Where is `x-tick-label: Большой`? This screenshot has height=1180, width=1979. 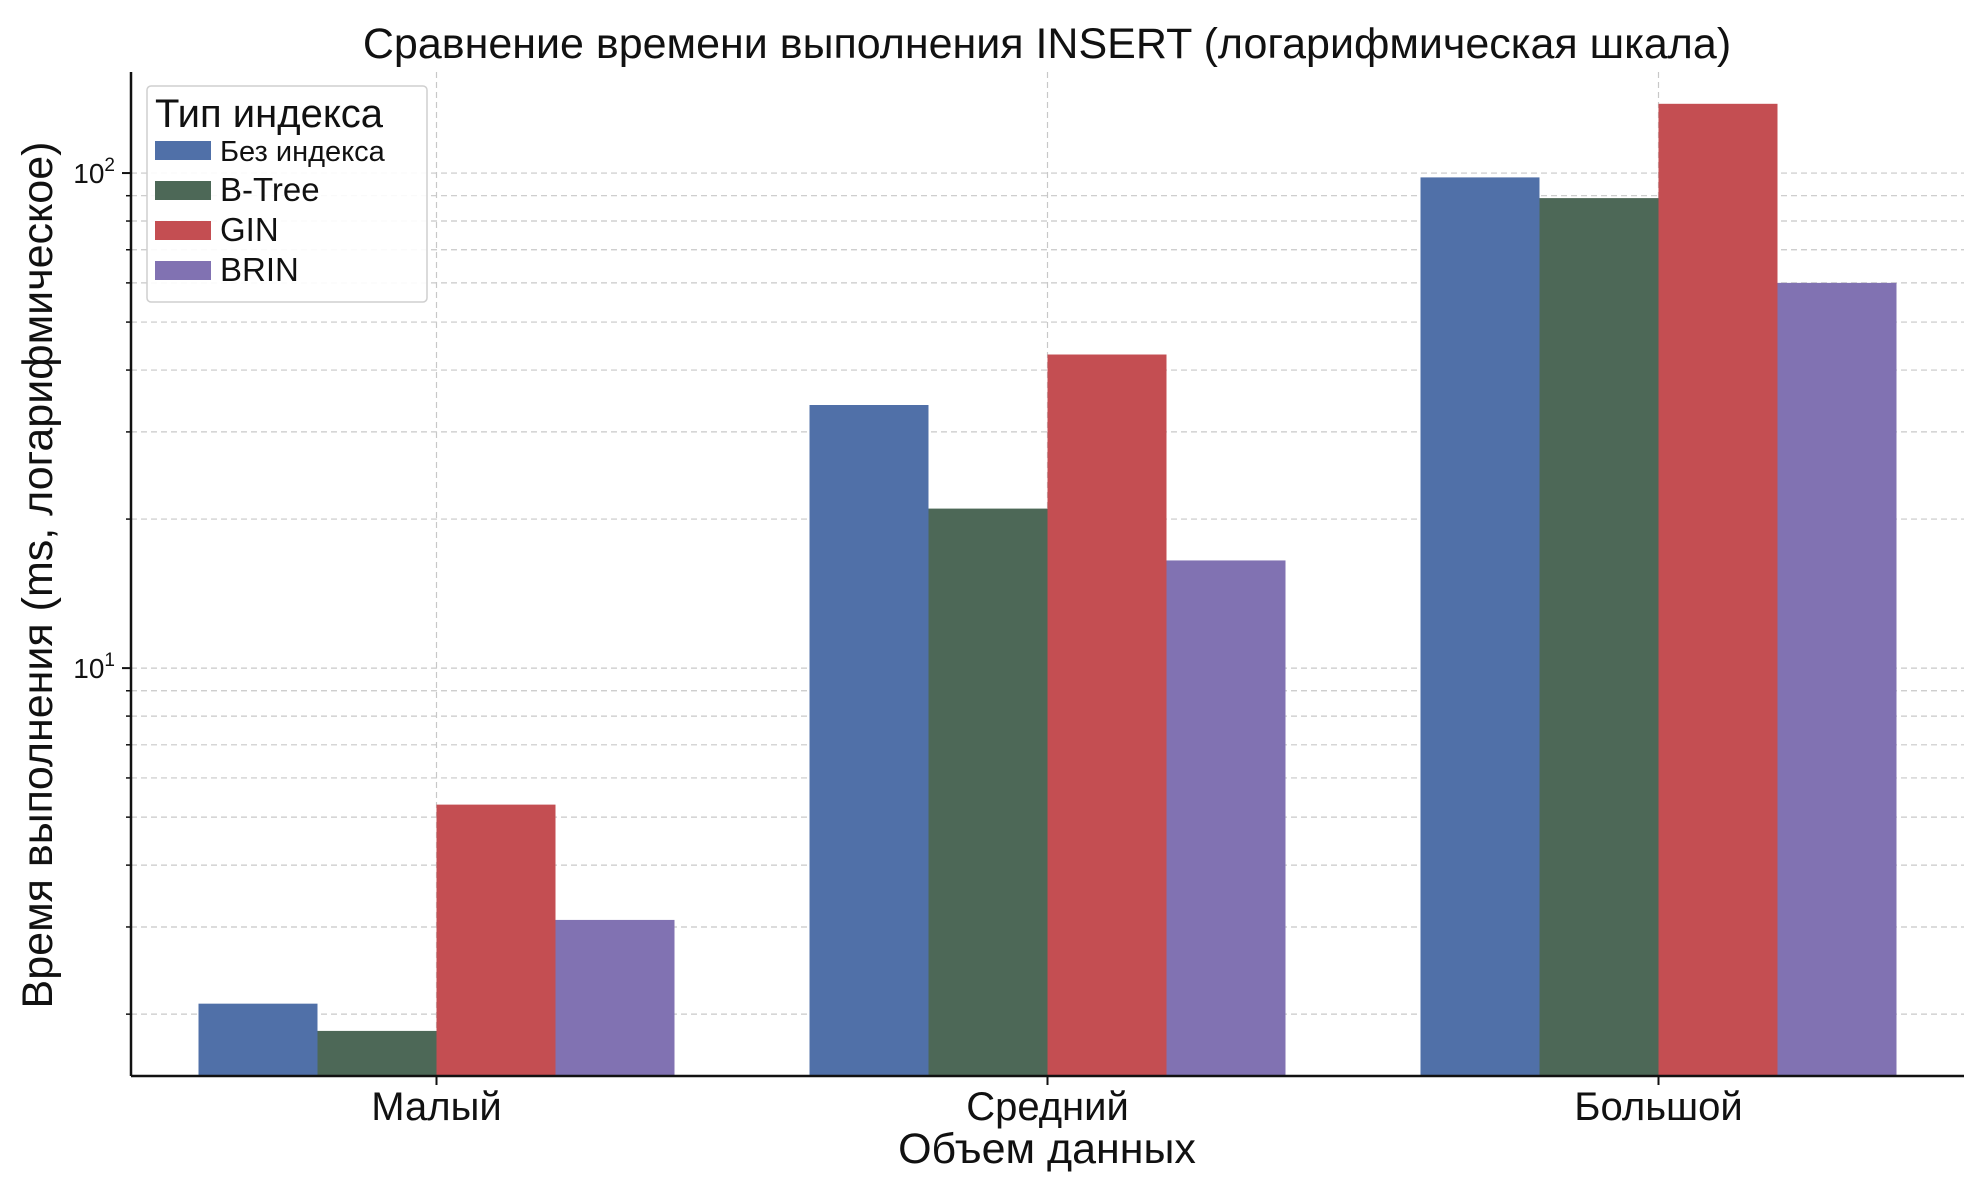 x-tick-label: Большой is located at coordinates (1658, 1107).